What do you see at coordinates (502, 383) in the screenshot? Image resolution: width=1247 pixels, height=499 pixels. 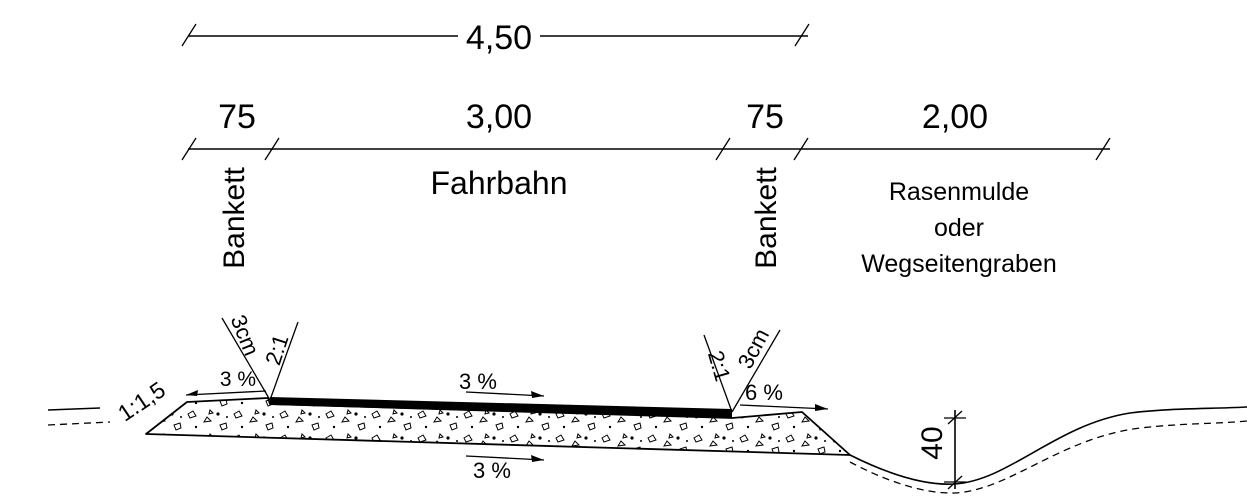 I see `slope-fahrbahn: 3 %` at bounding box center [502, 383].